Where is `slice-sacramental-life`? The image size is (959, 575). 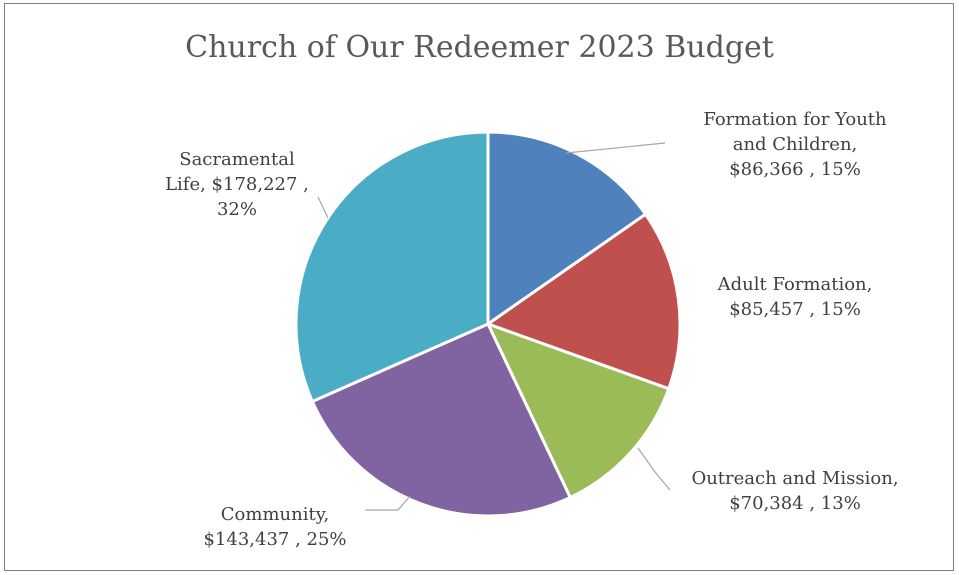 slice-sacramental-life is located at coordinates (392, 267).